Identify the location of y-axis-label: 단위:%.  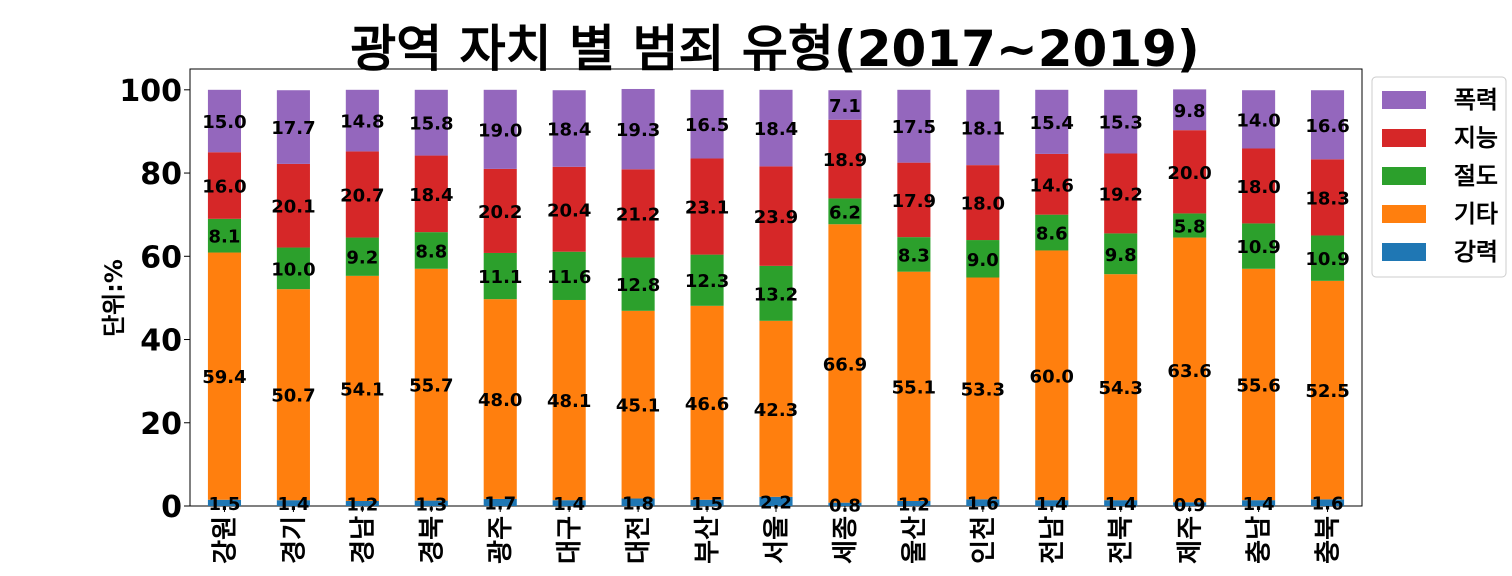
(114, 298).